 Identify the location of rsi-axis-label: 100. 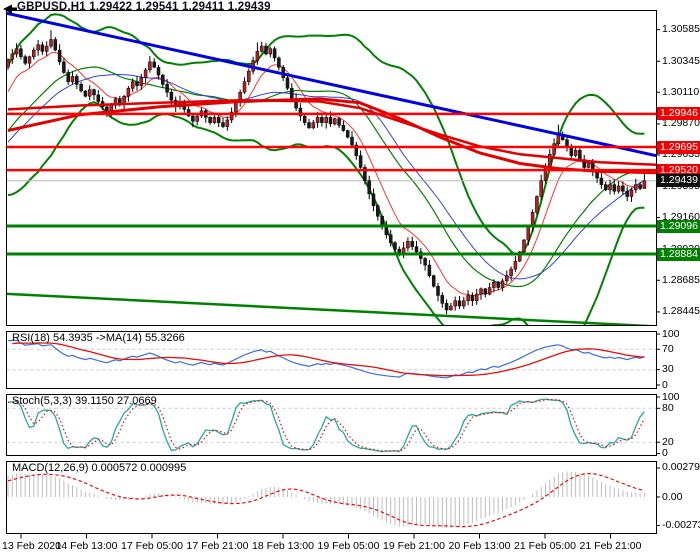
(671, 333).